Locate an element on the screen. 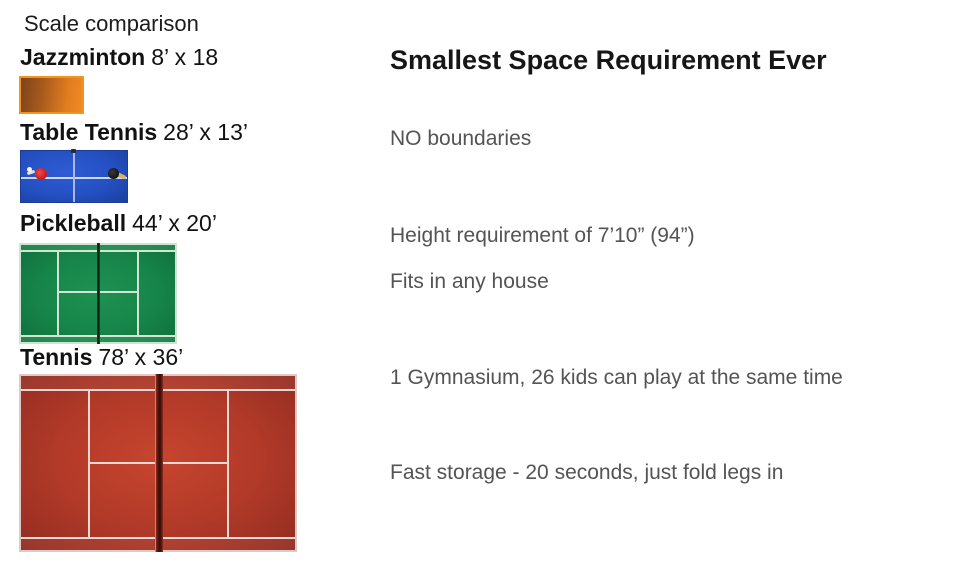  tennis-dimensions: 78’ x 36’ is located at coordinates (141, 357).